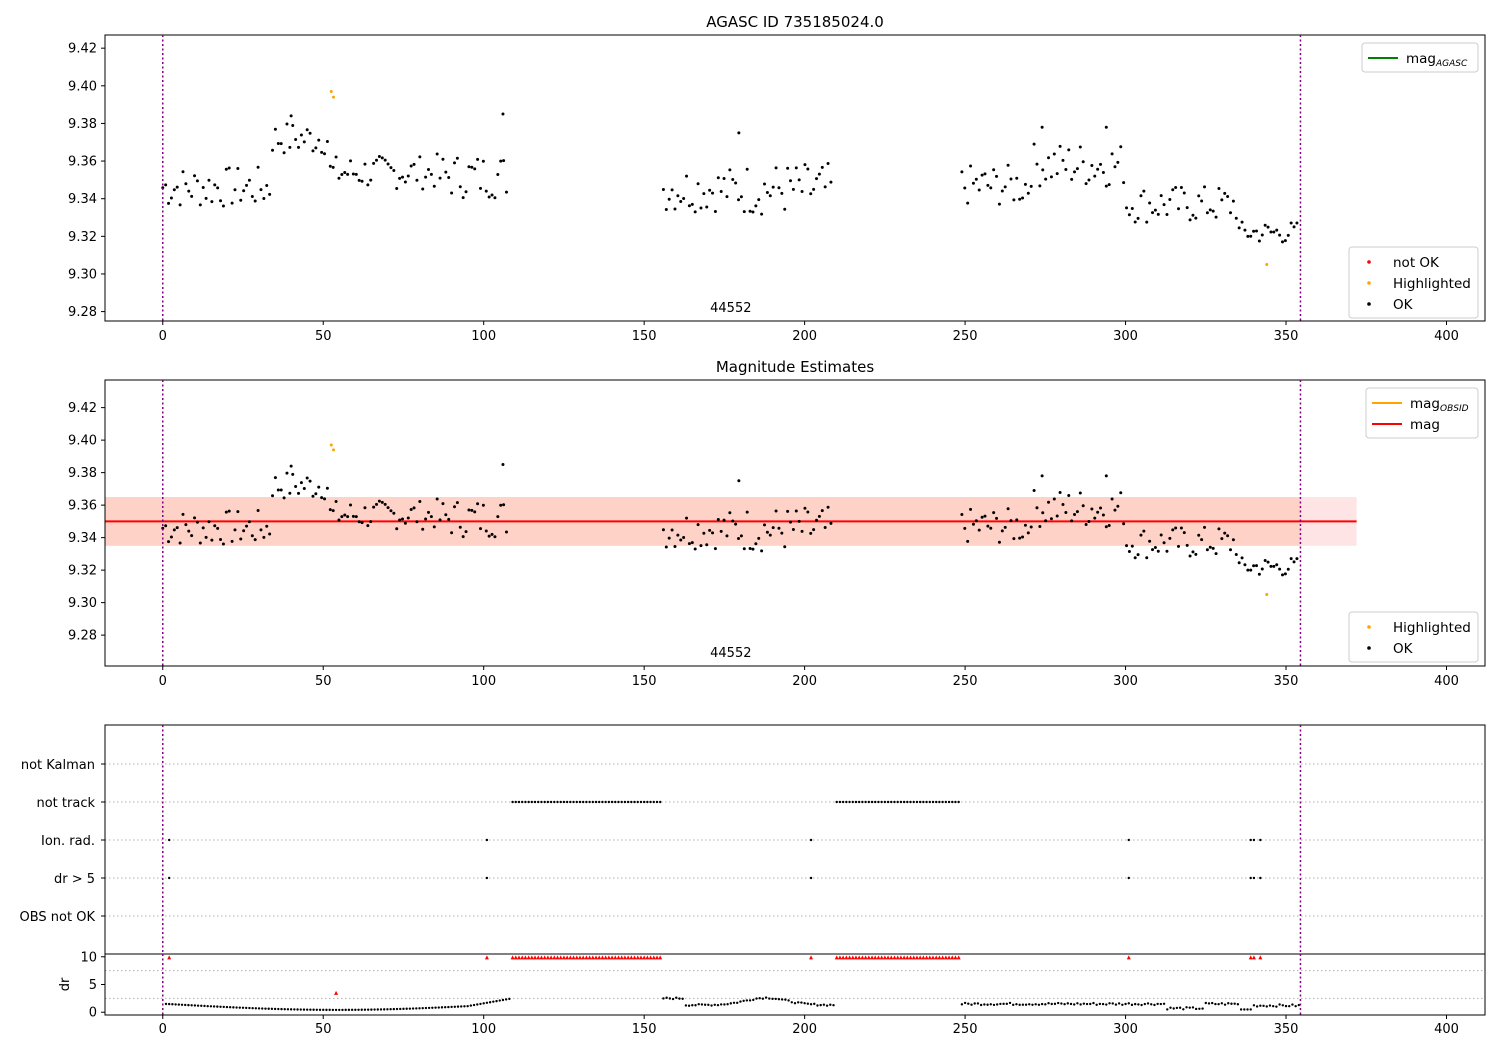  Describe the element at coordinates (1413, 637) in the screenshot. I see `panel-2-legend-bottom: Highlighted OK` at that location.